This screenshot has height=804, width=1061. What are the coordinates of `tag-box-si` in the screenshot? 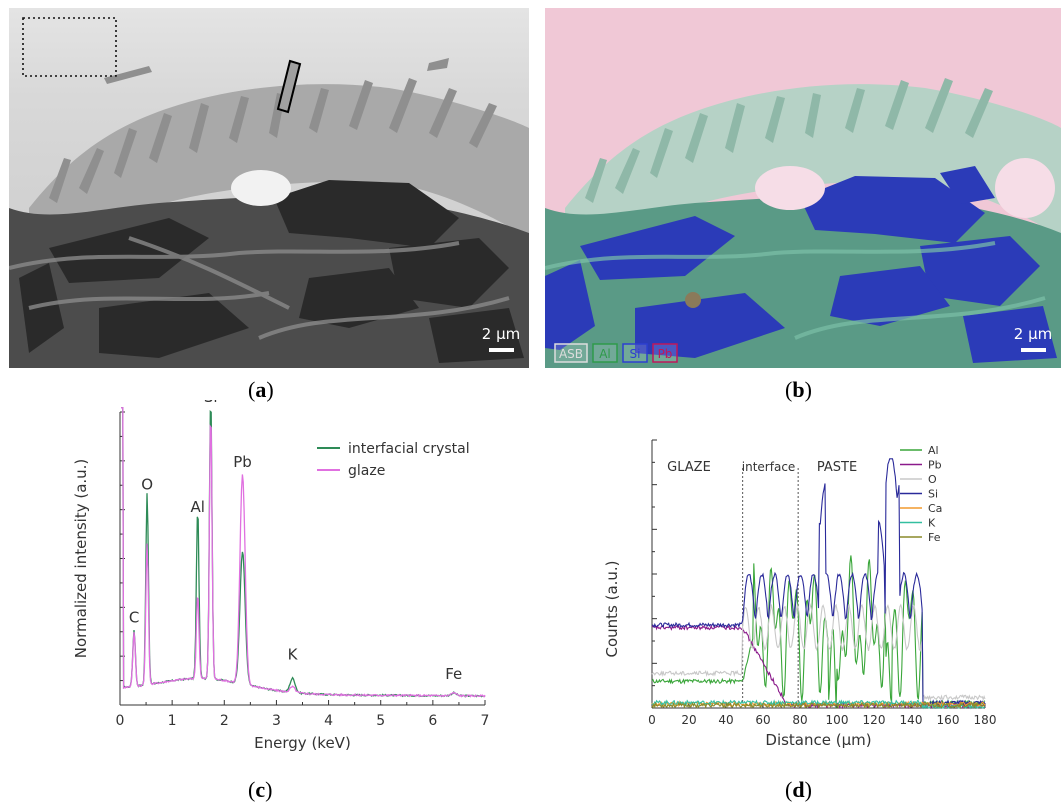 It's located at (635, 353).